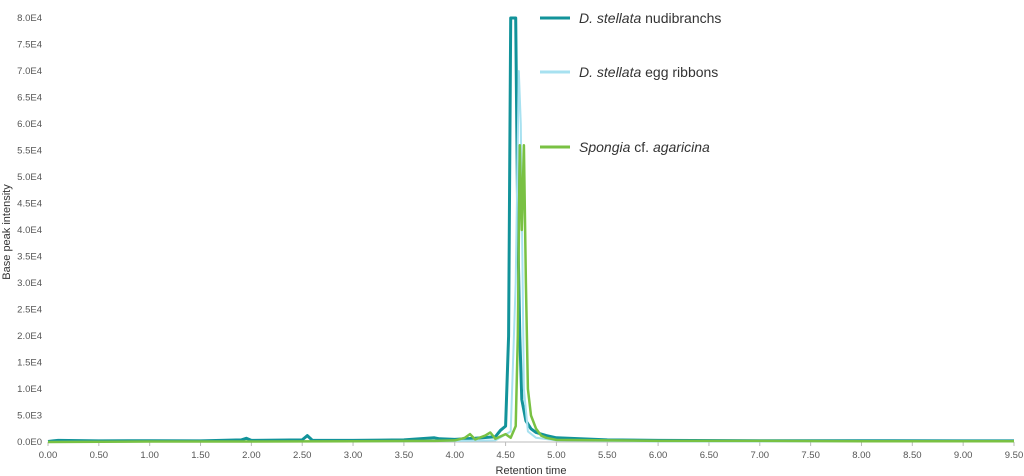 The image size is (1024, 476). I want to click on x-axis-title: Retention time, so click(531, 470).